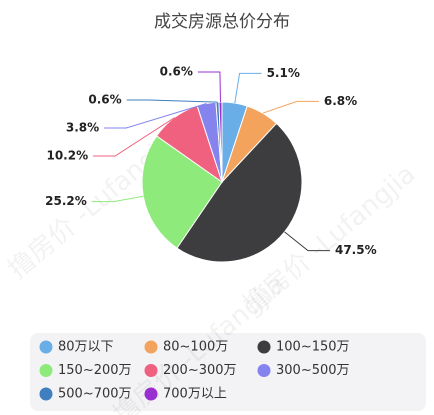 This screenshot has width=434, height=415. I want to click on data-label: 5.1%, so click(283, 73).